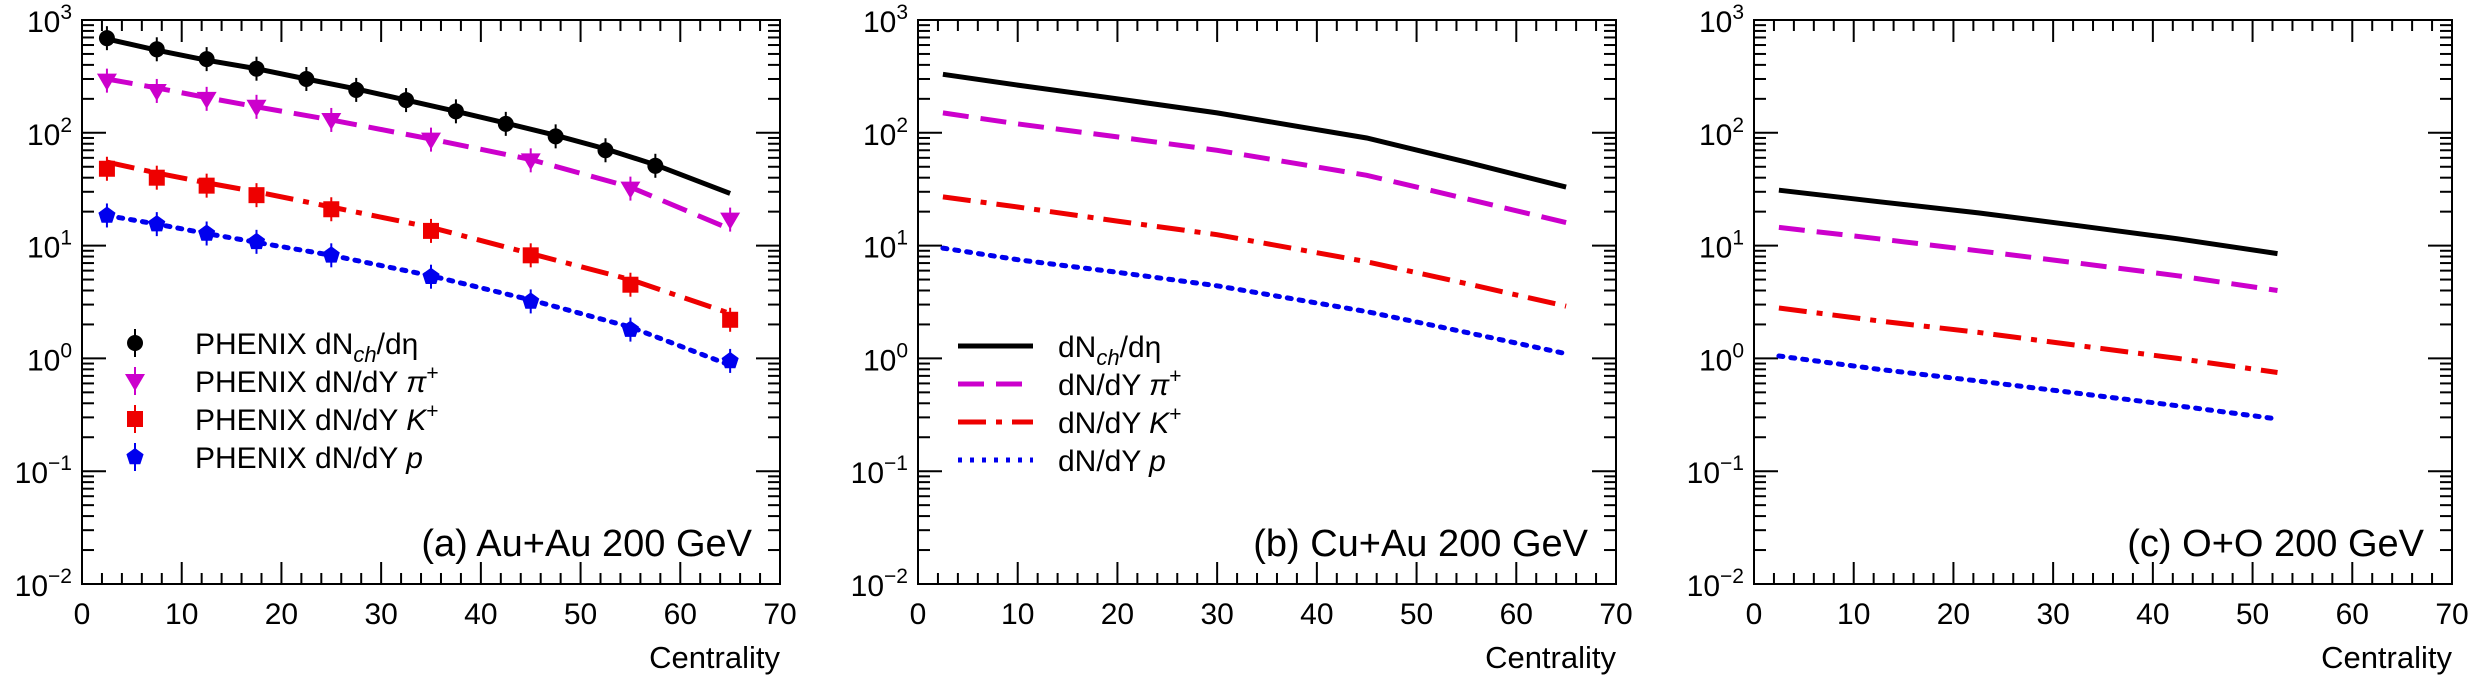 The image size is (2481, 687). What do you see at coordinates (586, 544) in the screenshot?
I see `panel-title: (a) Au+Au 200 GeV` at bounding box center [586, 544].